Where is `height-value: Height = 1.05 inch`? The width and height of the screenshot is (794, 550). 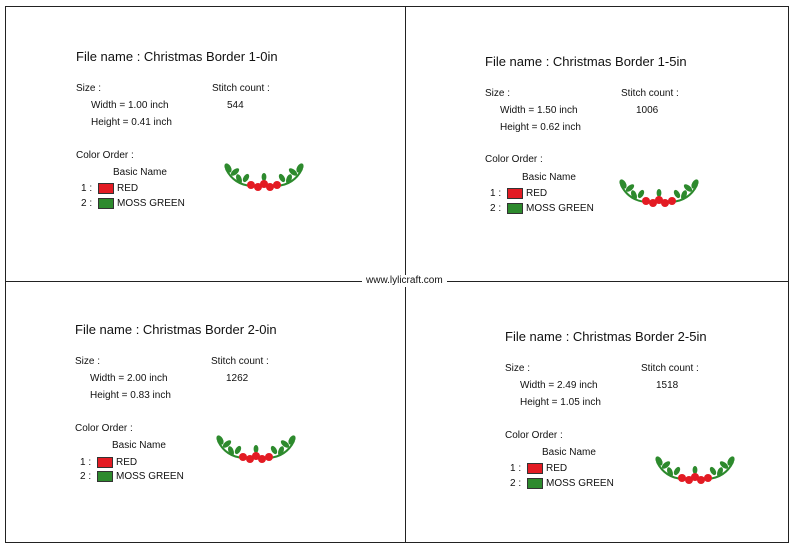 height-value: Height = 1.05 inch is located at coordinates (560, 402).